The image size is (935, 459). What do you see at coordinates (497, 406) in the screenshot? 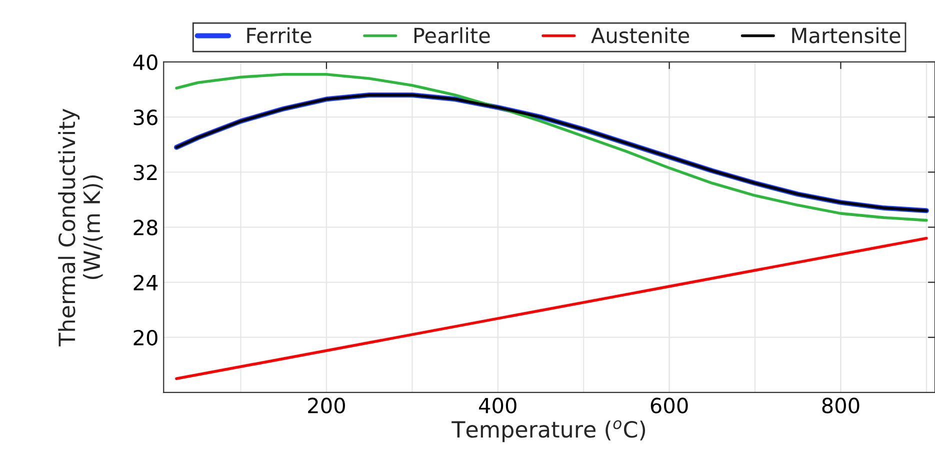
I see `x-tick-label: 400` at bounding box center [497, 406].